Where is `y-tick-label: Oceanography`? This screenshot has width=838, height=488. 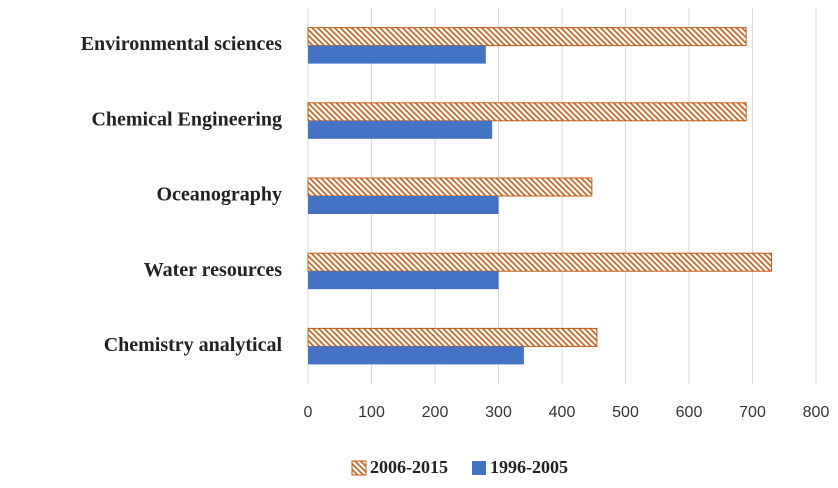 y-tick-label: Oceanography is located at coordinates (219, 195).